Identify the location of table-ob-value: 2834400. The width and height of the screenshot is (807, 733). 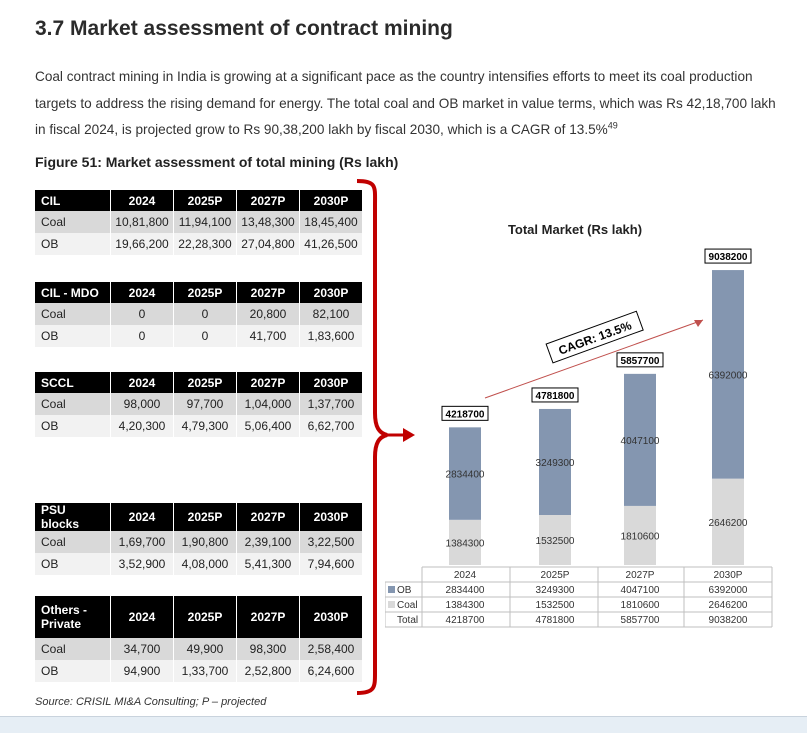
(465, 590).